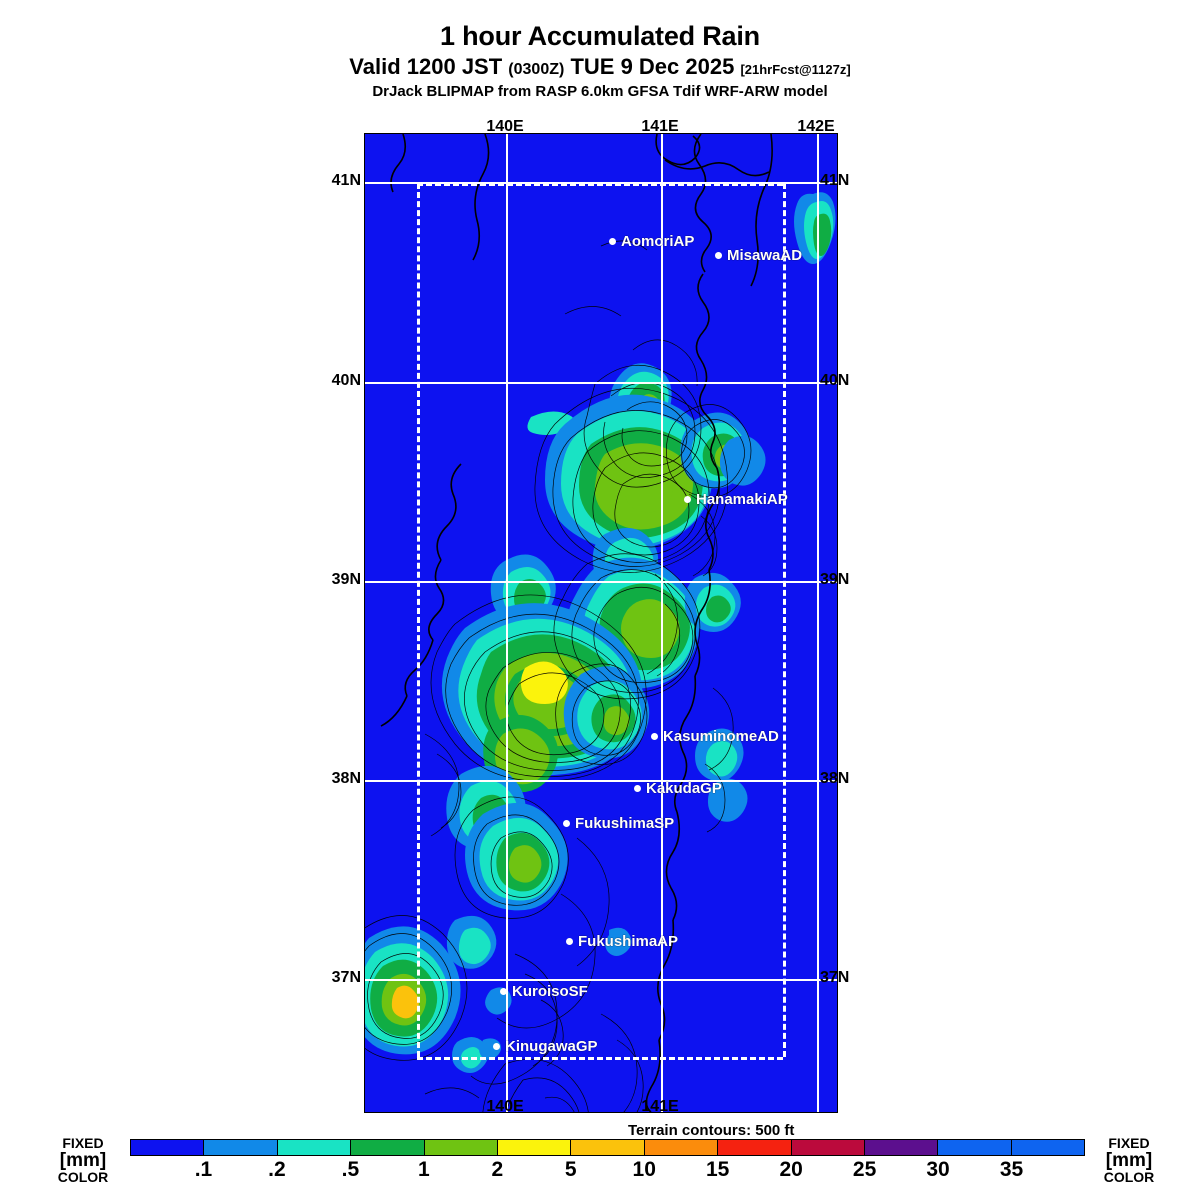  Describe the element at coordinates (1129, 1143) in the screenshot. I see `colorbar-fixed-label-right: FIXED` at that location.